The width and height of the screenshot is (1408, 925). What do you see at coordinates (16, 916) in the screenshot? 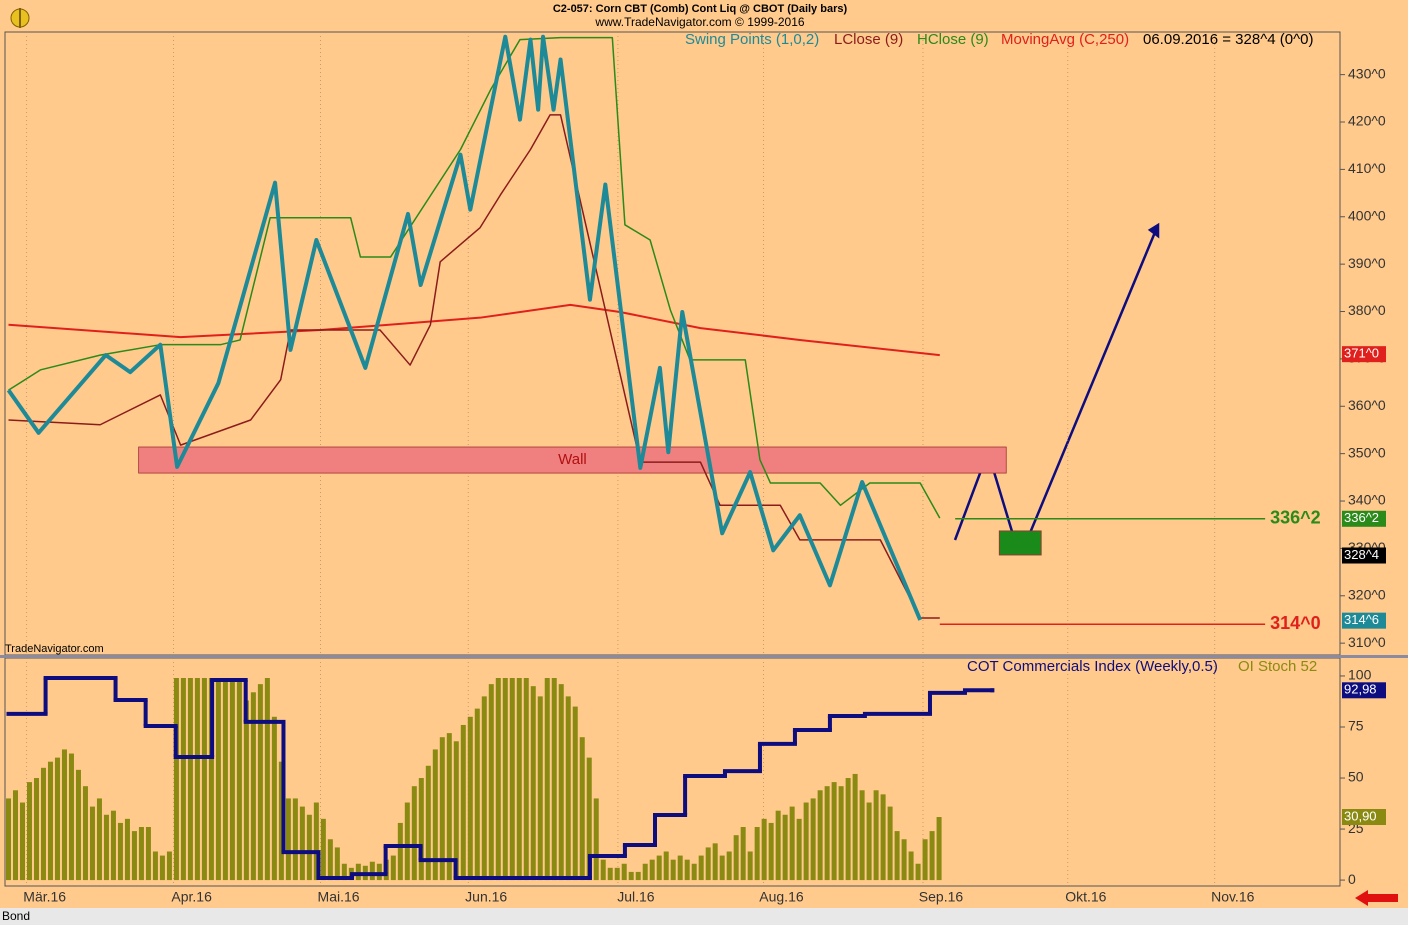
I see `symbol-label: Bond` at bounding box center [16, 916].